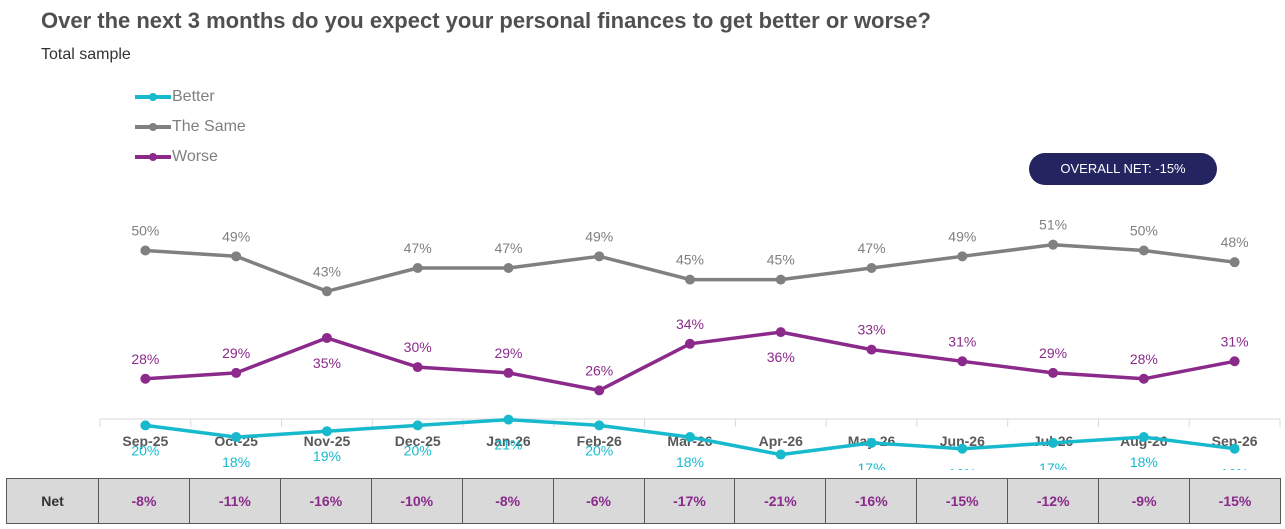  I want to click on legend-label-same: The Same, so click(209, 126).